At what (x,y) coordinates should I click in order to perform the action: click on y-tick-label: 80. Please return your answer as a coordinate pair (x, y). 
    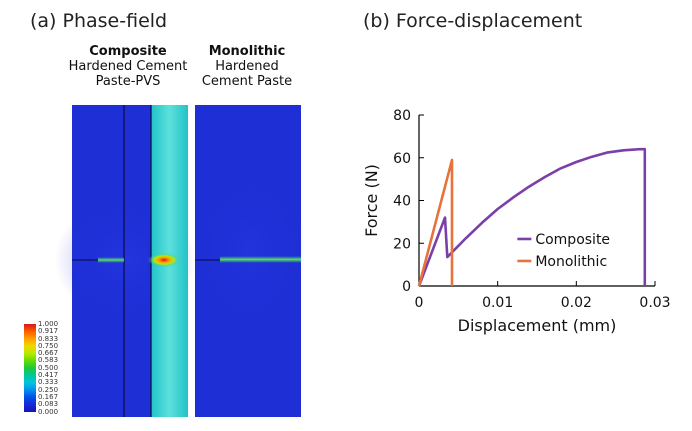
    Looking at the image, I should click on (402, 116).